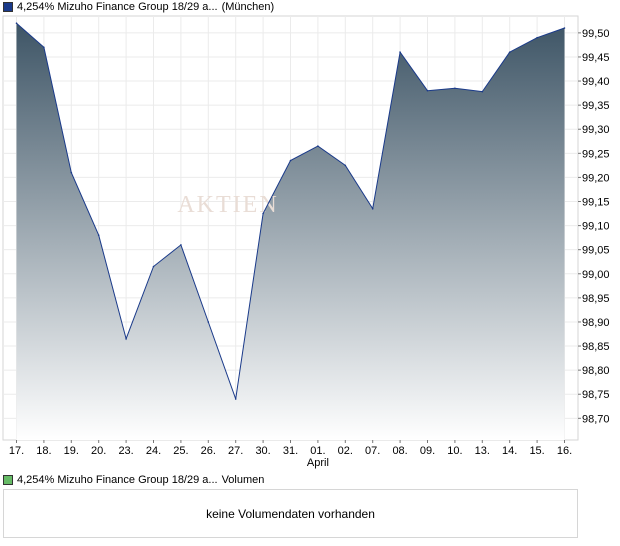 The height and width of the screenshot is (546, 620). Describe the element at coordinates (454, 451) in the screenshot. I see `x-tick-label: 10.` at that location.